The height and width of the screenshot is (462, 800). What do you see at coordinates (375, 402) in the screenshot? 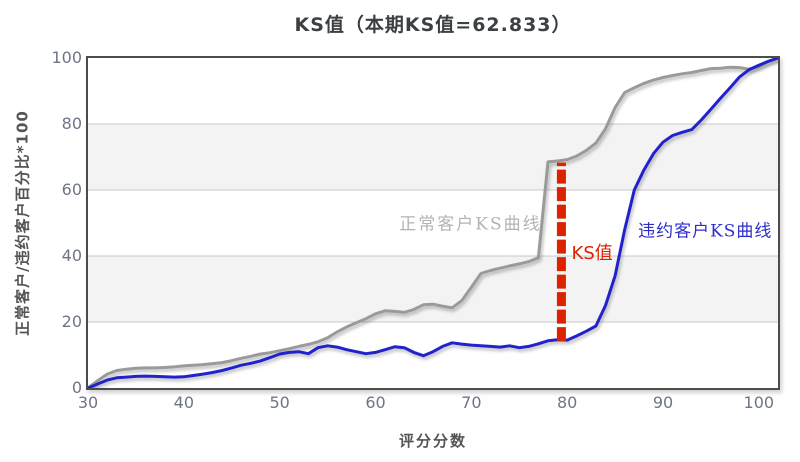
I see `x-tick-label-60: 60` at bounding box center [375, 402].